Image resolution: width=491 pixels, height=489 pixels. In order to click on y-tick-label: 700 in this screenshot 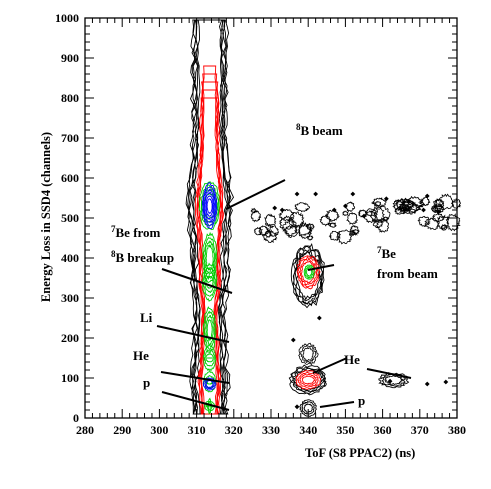, I will do `click(70, 138)`.